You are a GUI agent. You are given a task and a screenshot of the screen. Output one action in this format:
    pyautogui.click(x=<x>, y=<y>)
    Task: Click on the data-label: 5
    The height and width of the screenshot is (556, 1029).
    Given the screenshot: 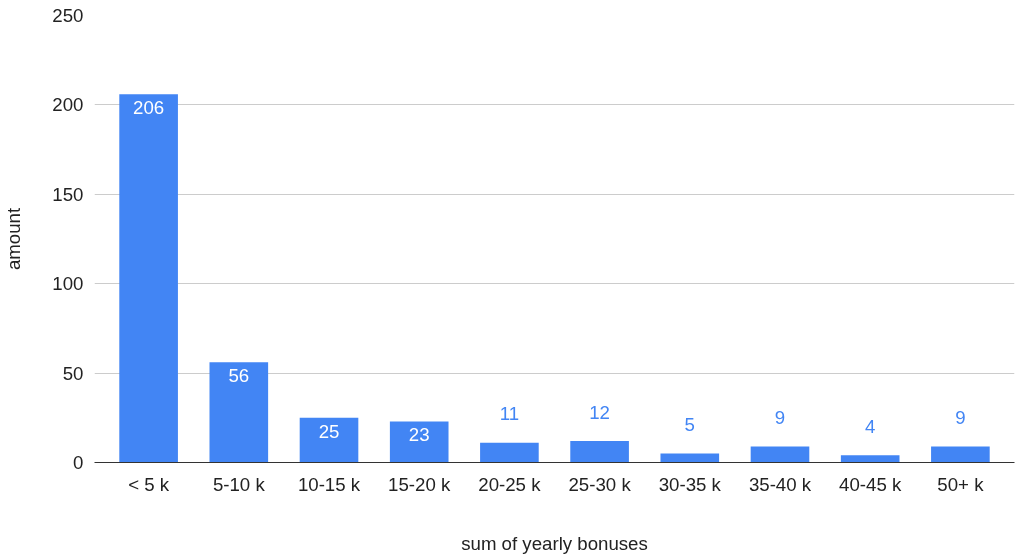 What is the action you would take?
    pyautogui.click(x=689, y=425)
    